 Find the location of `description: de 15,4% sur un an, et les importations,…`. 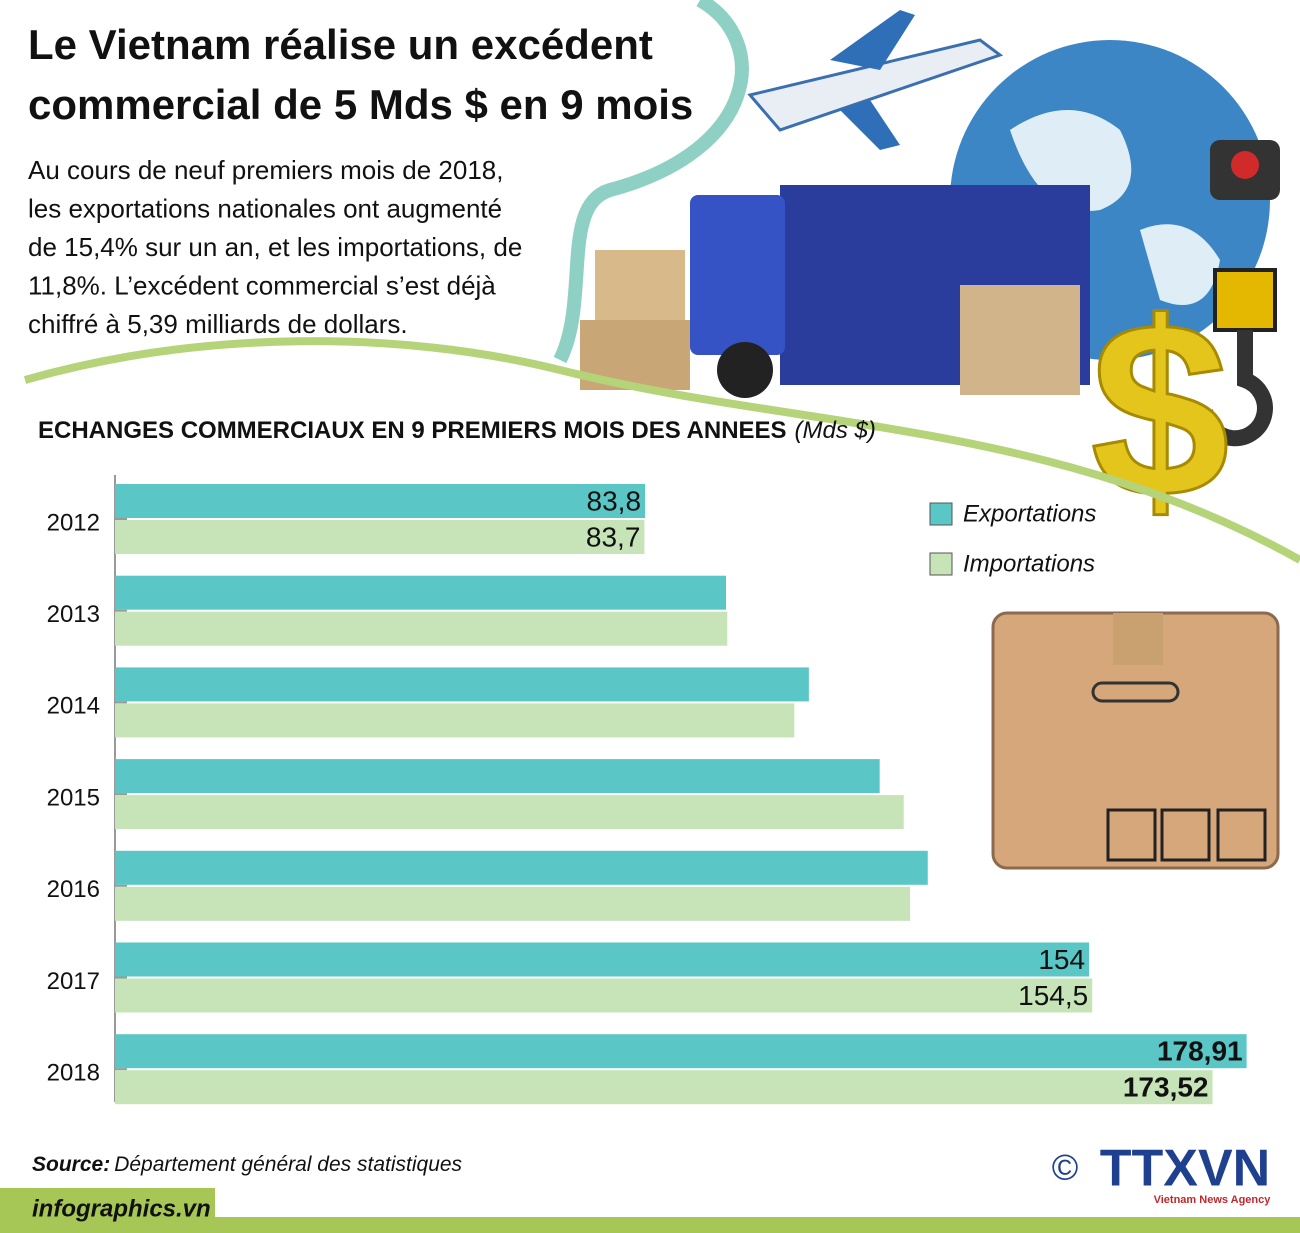

description: de 15,4% sur un an, et les importations,… is located at coordinates (275, 247).